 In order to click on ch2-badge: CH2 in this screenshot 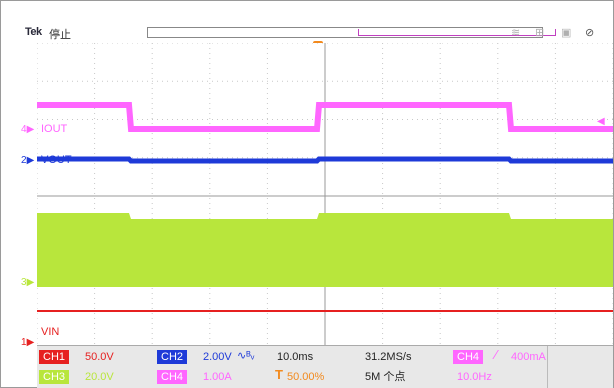, I will do `click(172, 357)`.